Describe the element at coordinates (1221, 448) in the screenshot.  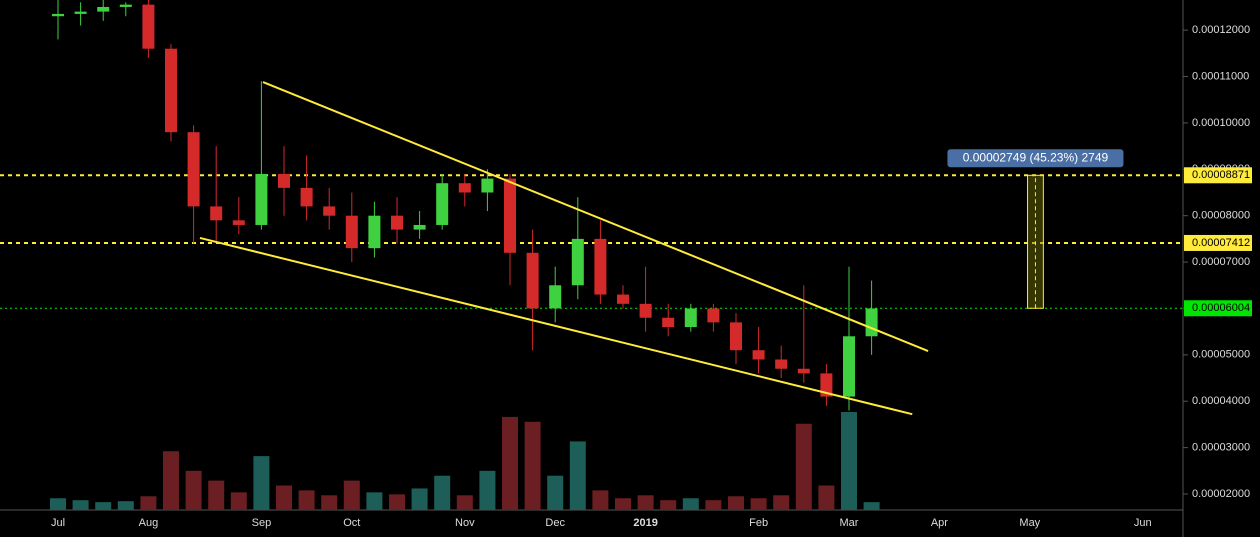
I see `y-tick-label: 0.00003000` at that location.